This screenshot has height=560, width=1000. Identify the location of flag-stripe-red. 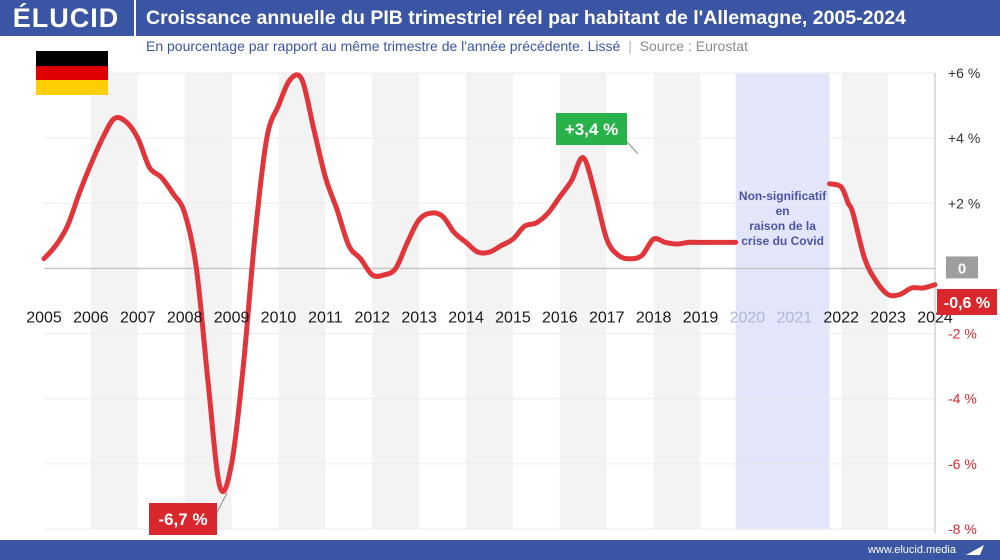
(72, 73).